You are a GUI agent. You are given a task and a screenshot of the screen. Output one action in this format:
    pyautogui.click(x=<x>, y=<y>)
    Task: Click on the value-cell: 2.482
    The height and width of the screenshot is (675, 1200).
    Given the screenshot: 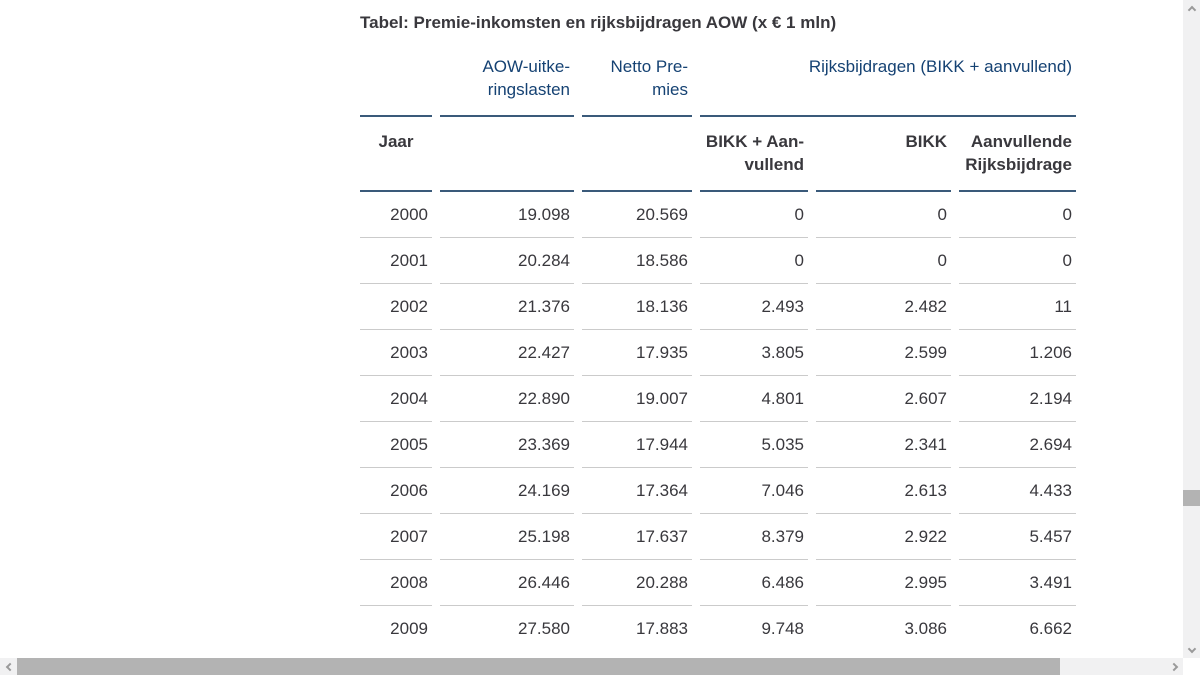 What is the action you would take?
    pyautogui.click(x=883, y=307)
    